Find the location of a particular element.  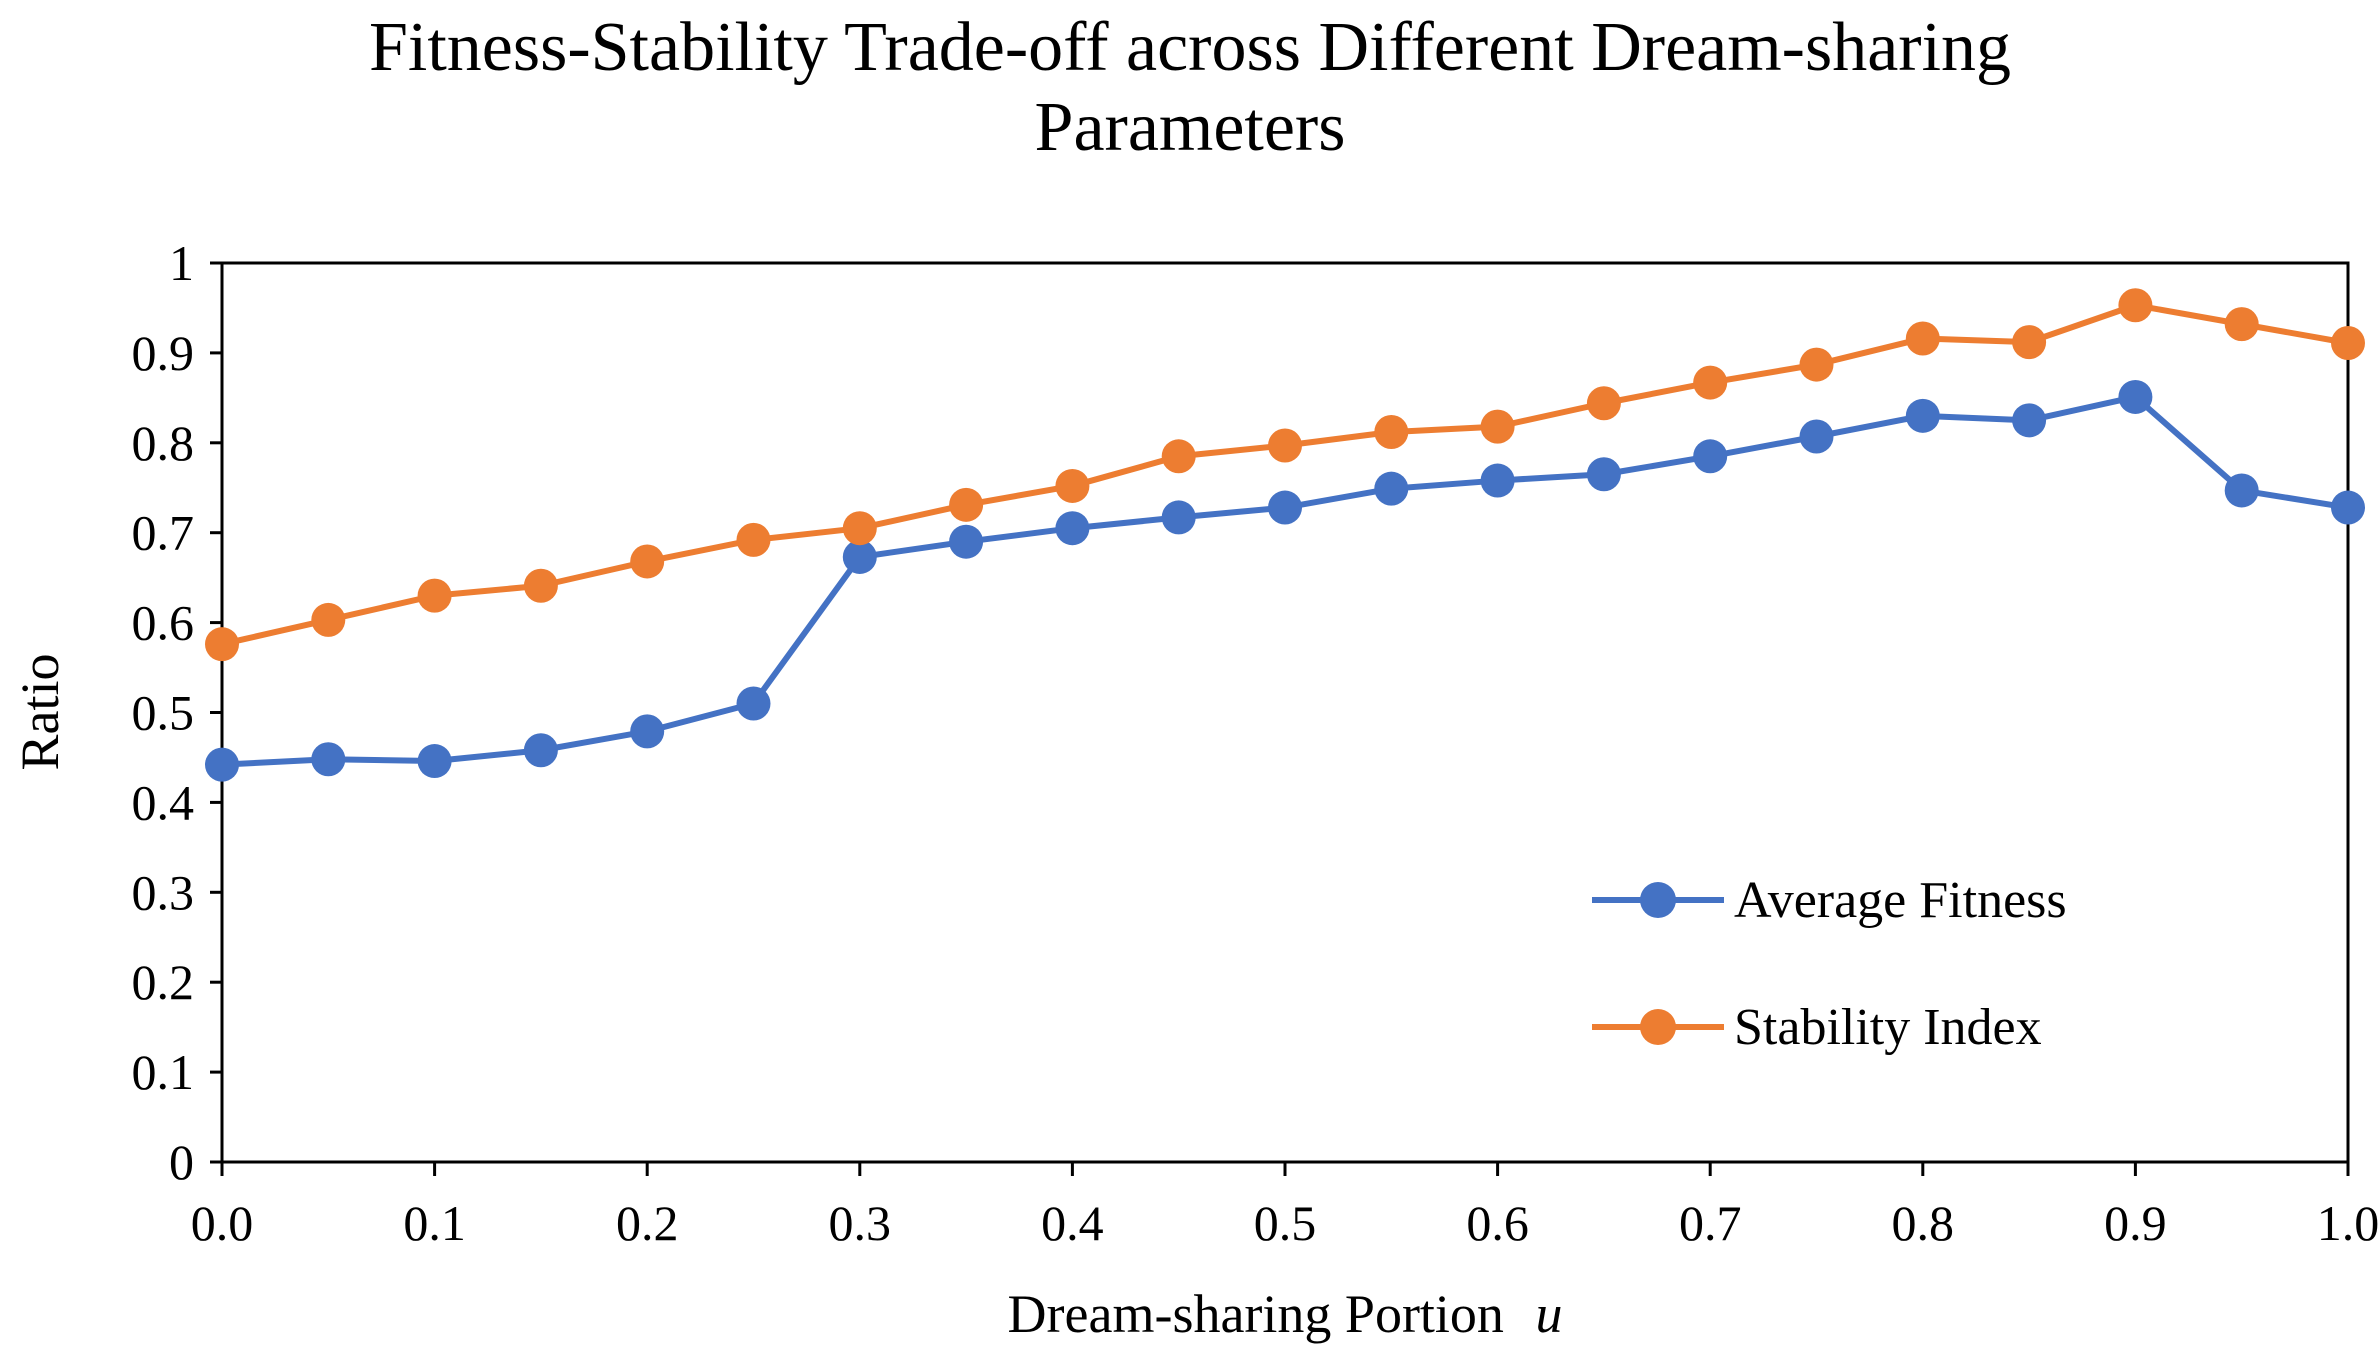

y-tick-label: 0.4 is located at coordinates (163, 802).